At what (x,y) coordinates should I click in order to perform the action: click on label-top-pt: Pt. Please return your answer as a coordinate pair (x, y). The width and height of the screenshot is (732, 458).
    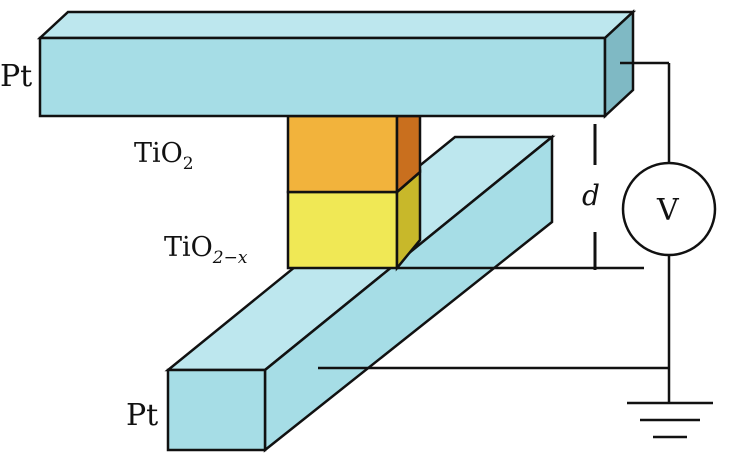
    Looking at the image, I should click on (16, 76).